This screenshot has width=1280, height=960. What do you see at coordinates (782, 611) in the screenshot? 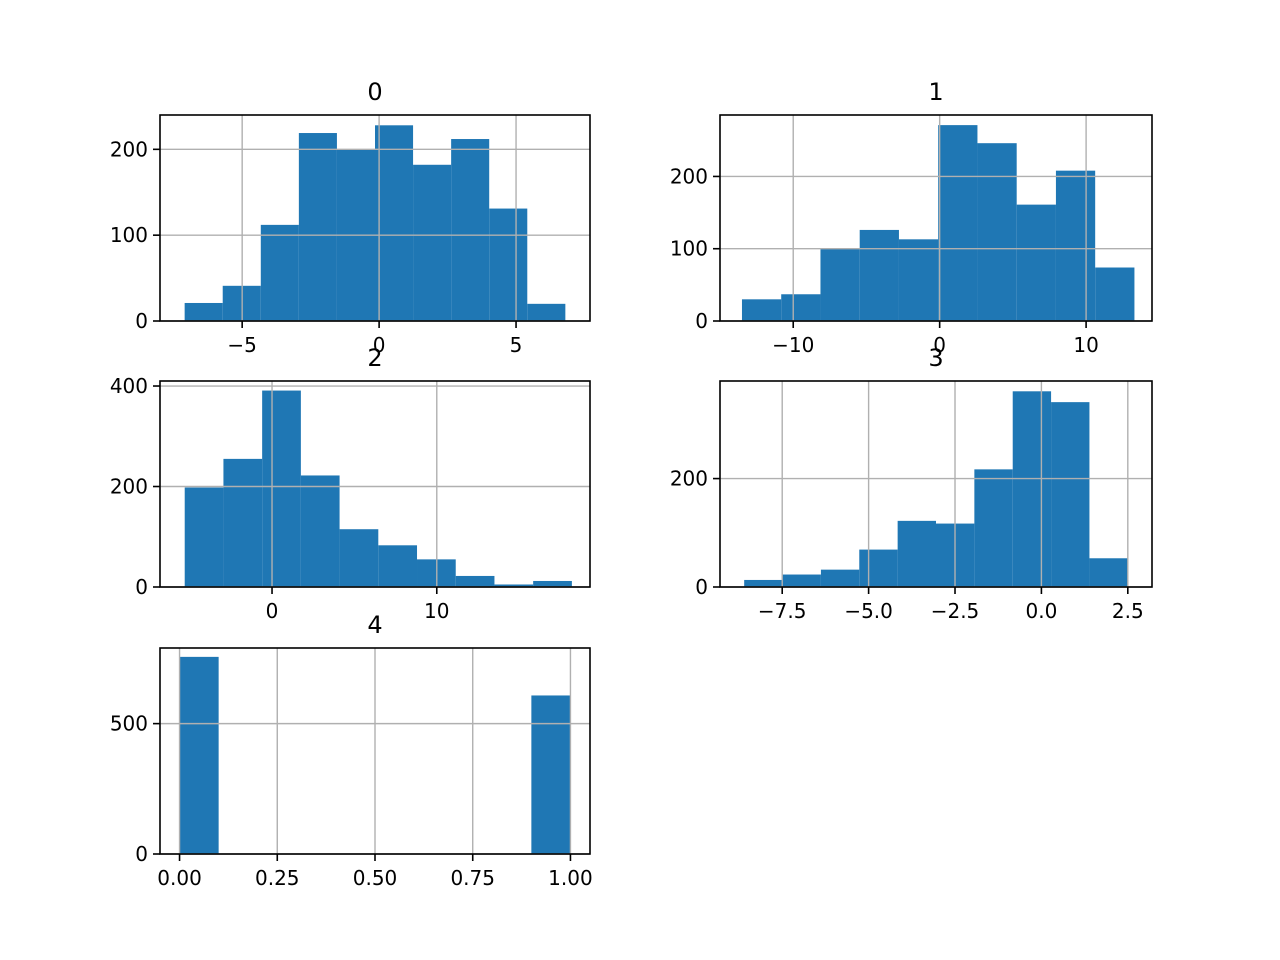
I see `x-tick-label: −7.5` at bounding box center [782, 611].